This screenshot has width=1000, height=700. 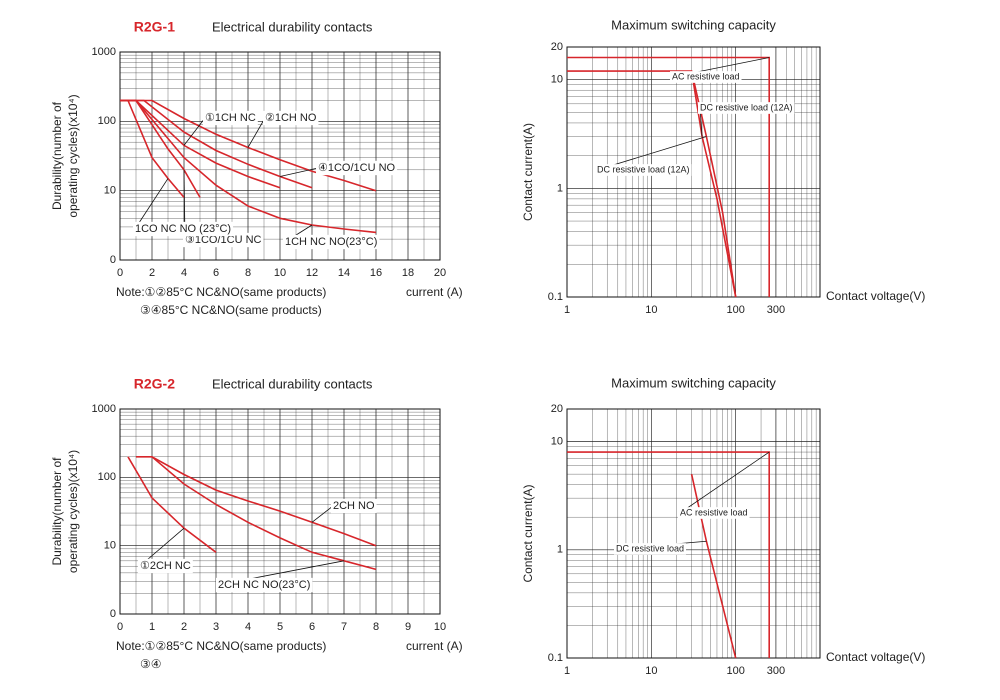 What do you see at coordinates (312, 273) in the screenshot?
I see `x-tick-label: 12` at bounding box center [312, 273].